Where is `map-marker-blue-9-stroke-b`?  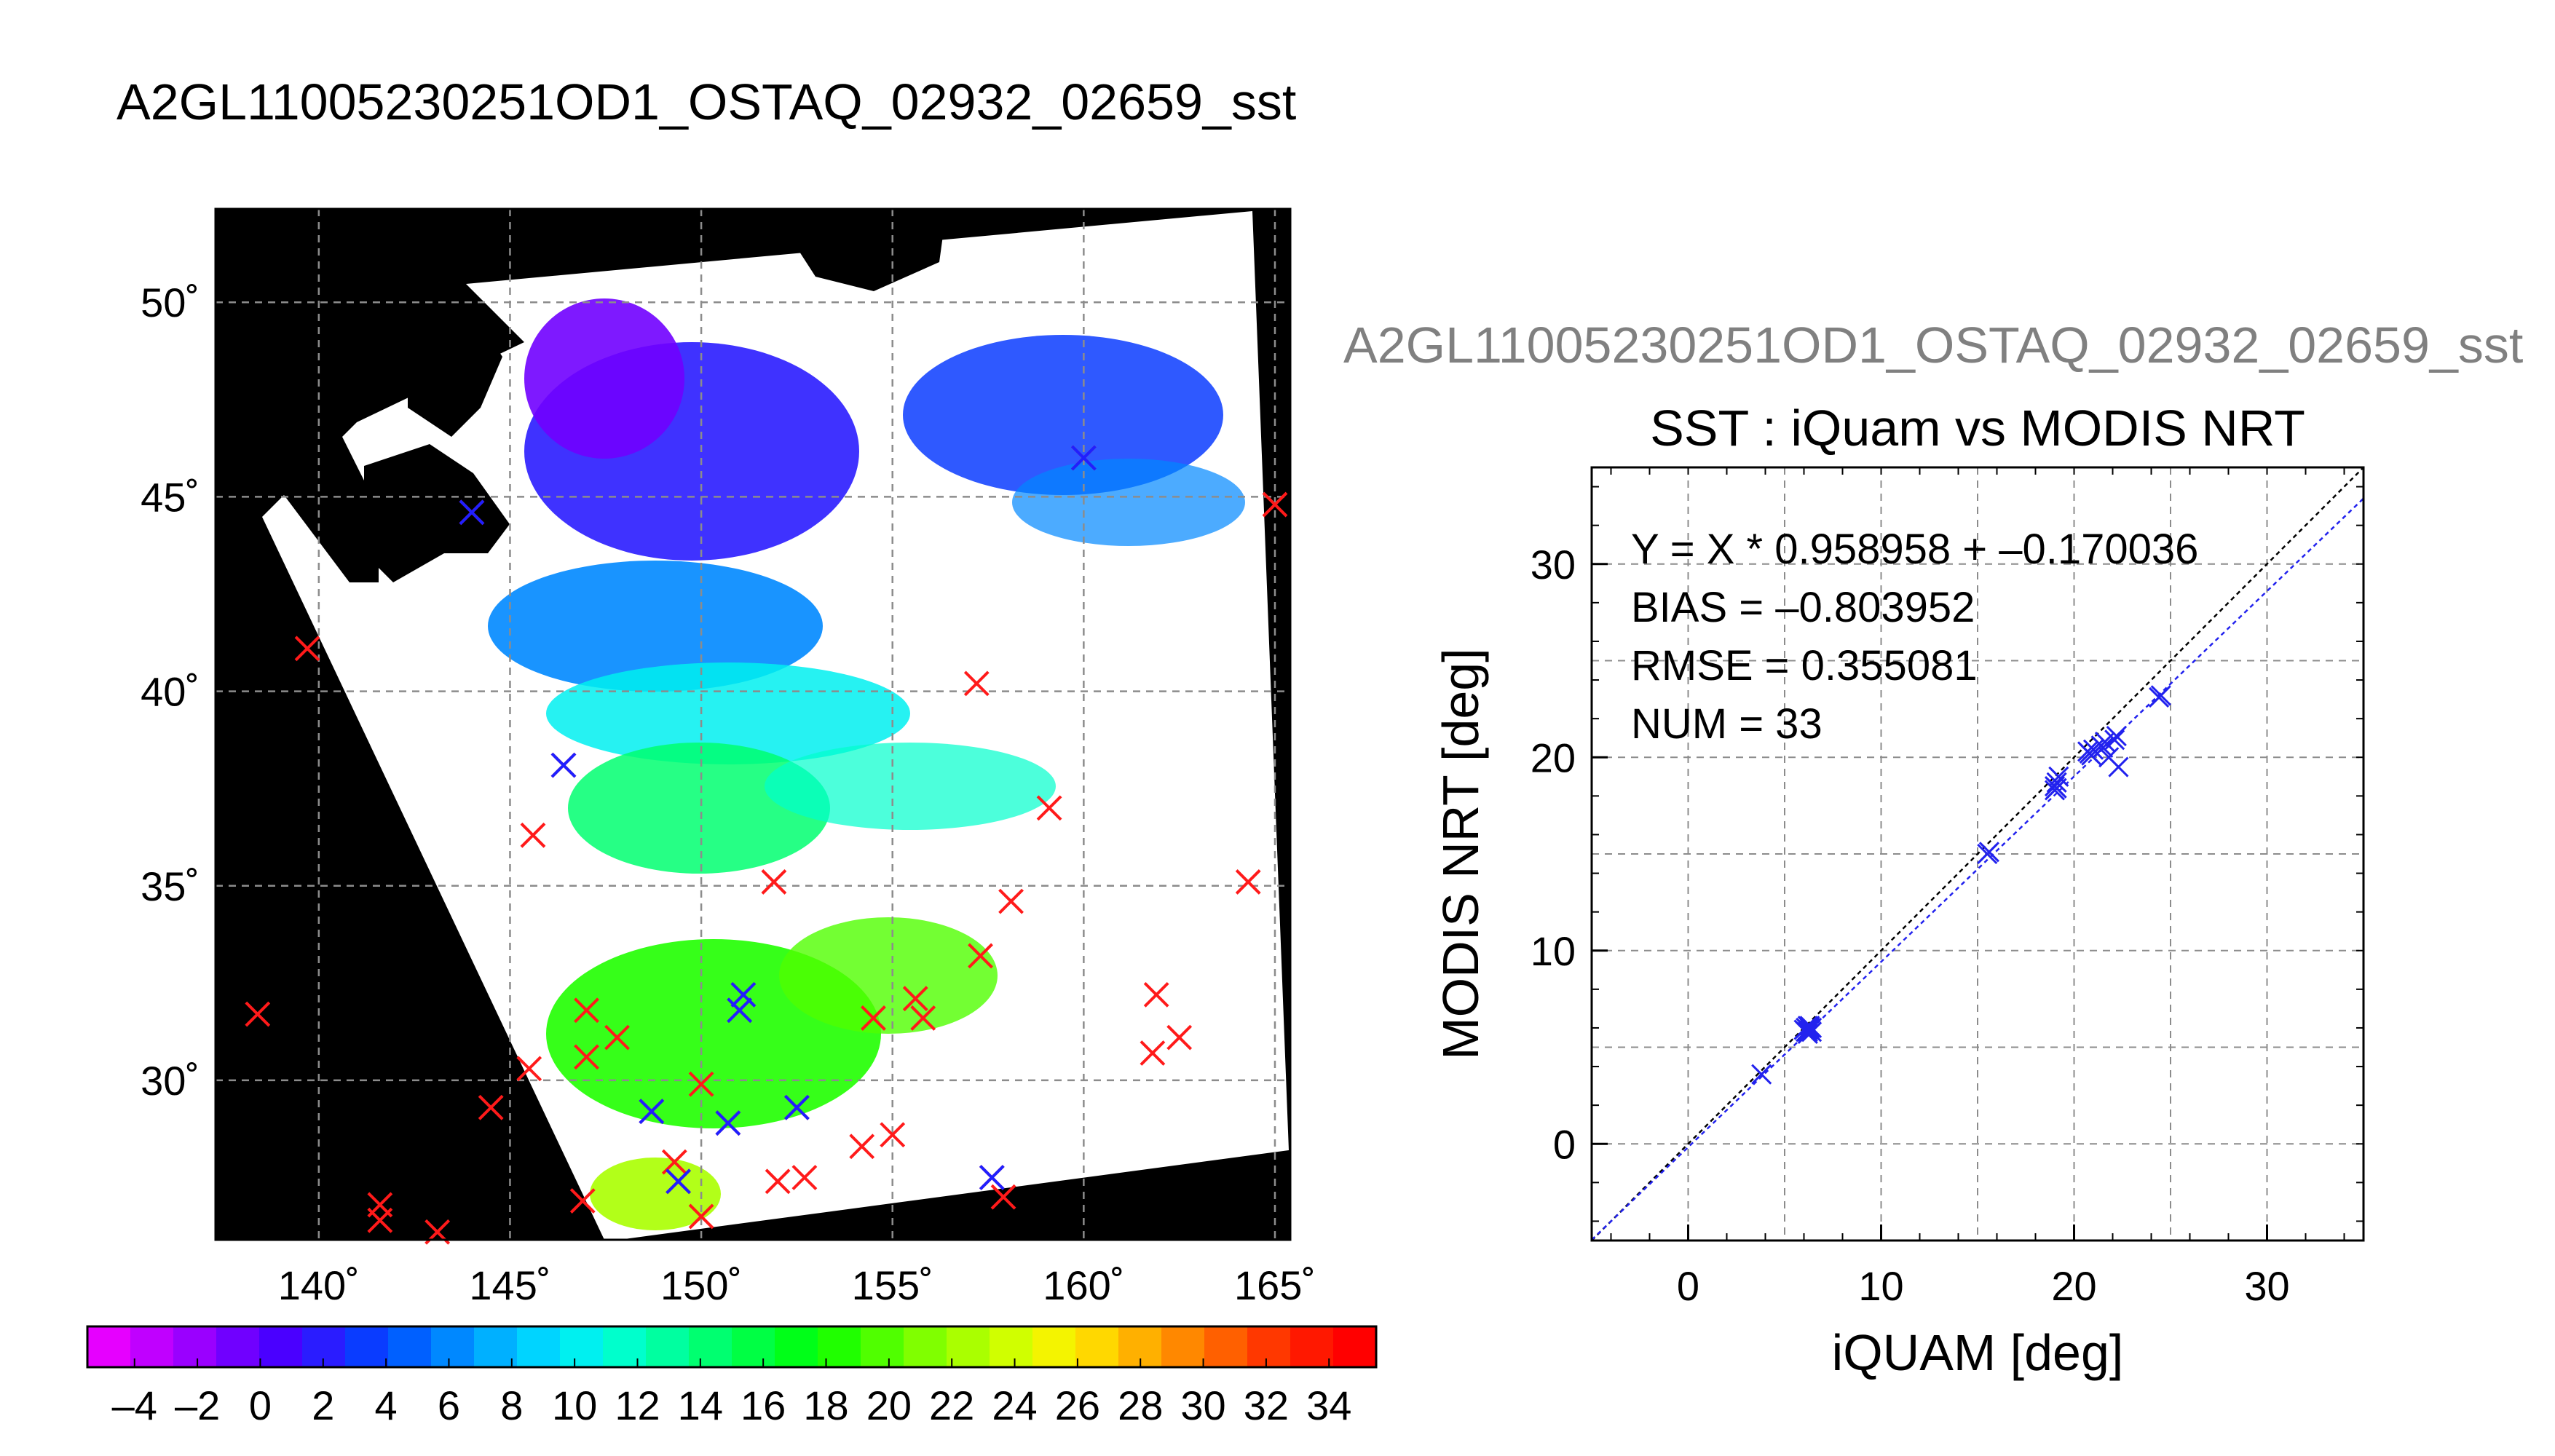 map-marker-blue-9-stroke-b is located at coordinates (992, 1177).